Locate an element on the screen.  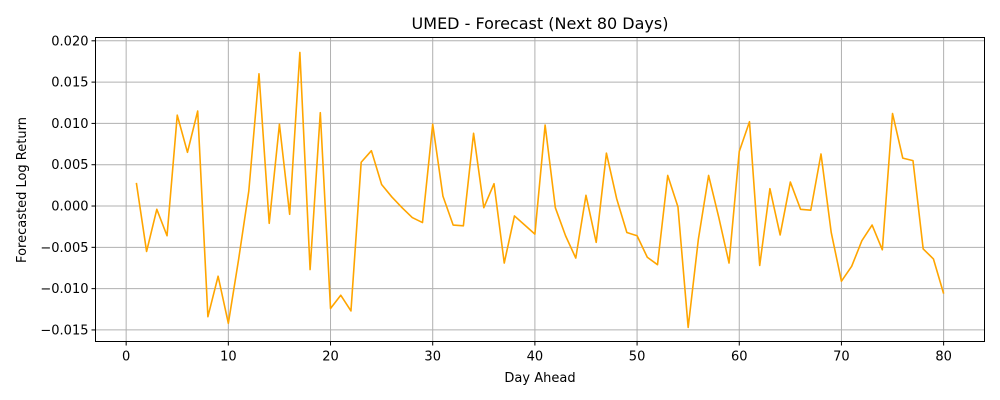
x-tick-label: 60 is located at coordinates (739, 357).